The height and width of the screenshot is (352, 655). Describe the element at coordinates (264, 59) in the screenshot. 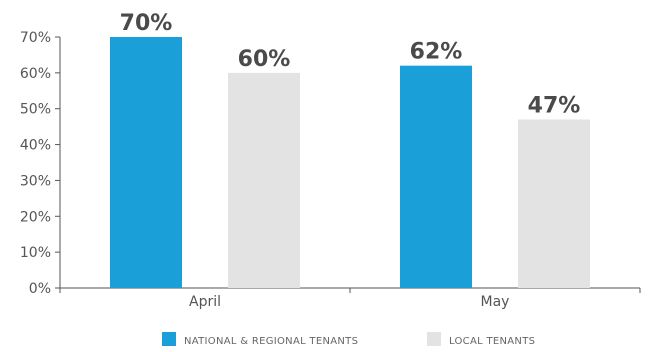

I see `data-label: 60%` at that location.